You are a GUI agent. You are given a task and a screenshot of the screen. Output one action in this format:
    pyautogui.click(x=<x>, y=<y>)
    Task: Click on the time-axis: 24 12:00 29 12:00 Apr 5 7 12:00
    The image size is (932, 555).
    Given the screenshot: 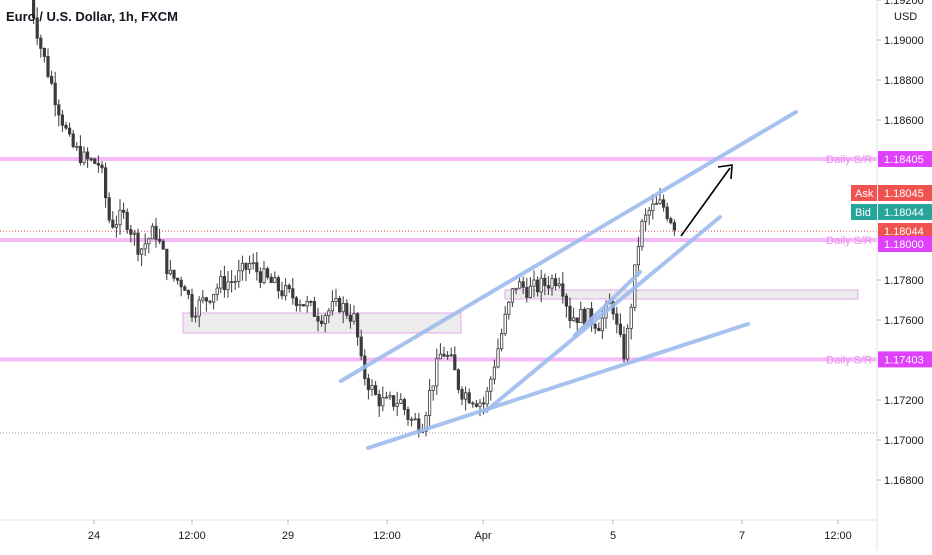 What is the action you would take?
    pyautogui.click(x=470, y=531)
    